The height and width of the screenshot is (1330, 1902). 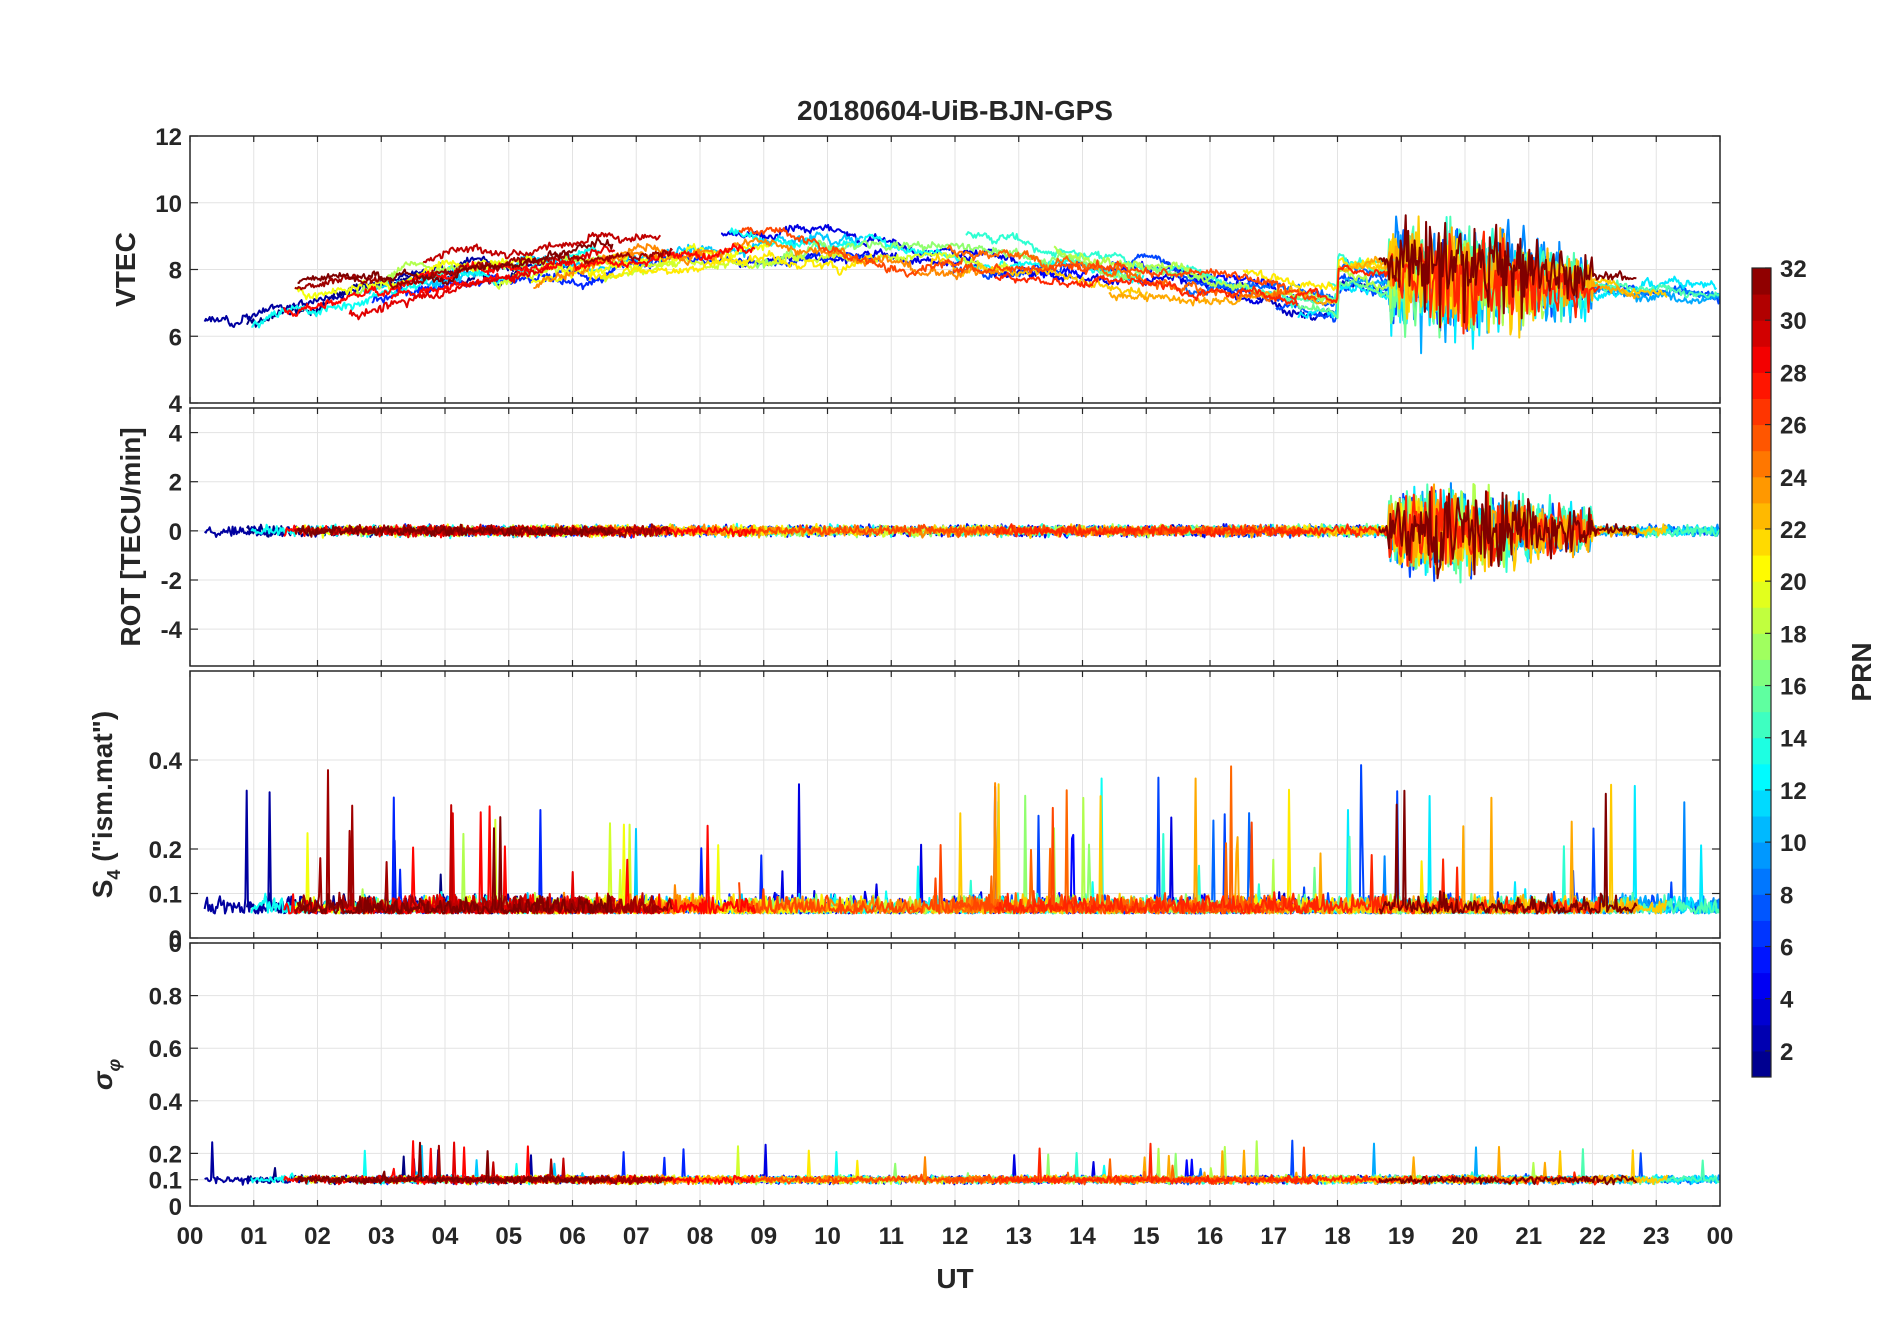 What do you see at coordinates (165, 1049) in the screenshot?
I see `y-tick-label: 0.6` at bounding box center [165, 1049].